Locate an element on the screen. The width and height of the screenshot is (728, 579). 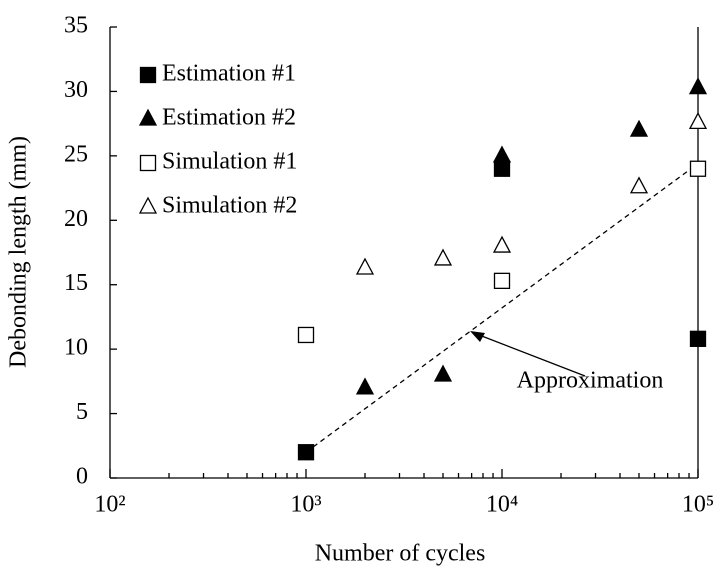
annotation: Approximation is located at coordinates (590, 381).